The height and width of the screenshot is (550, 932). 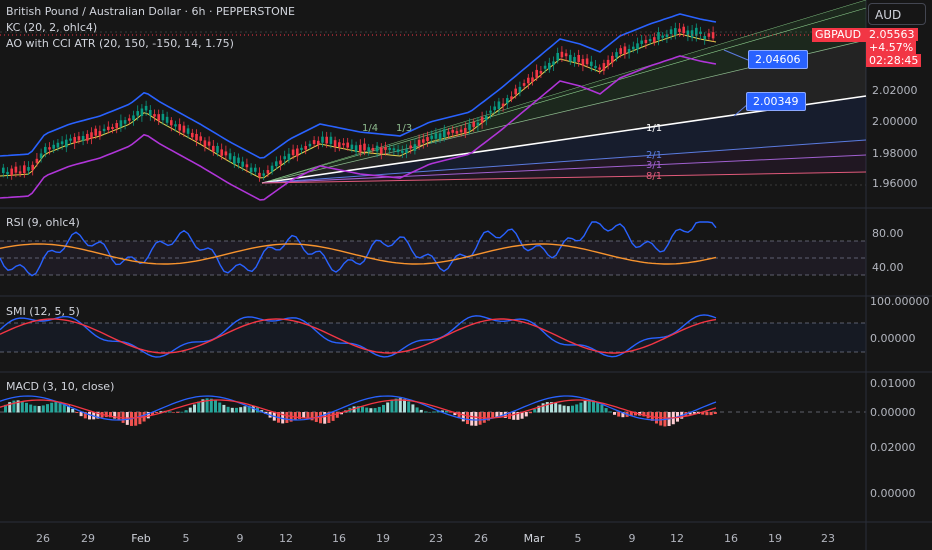 What do you see at coordinates (895, 90) in the screenshot?
I see `price-axis-label: 2.02000` at bounding box center [895, 90].